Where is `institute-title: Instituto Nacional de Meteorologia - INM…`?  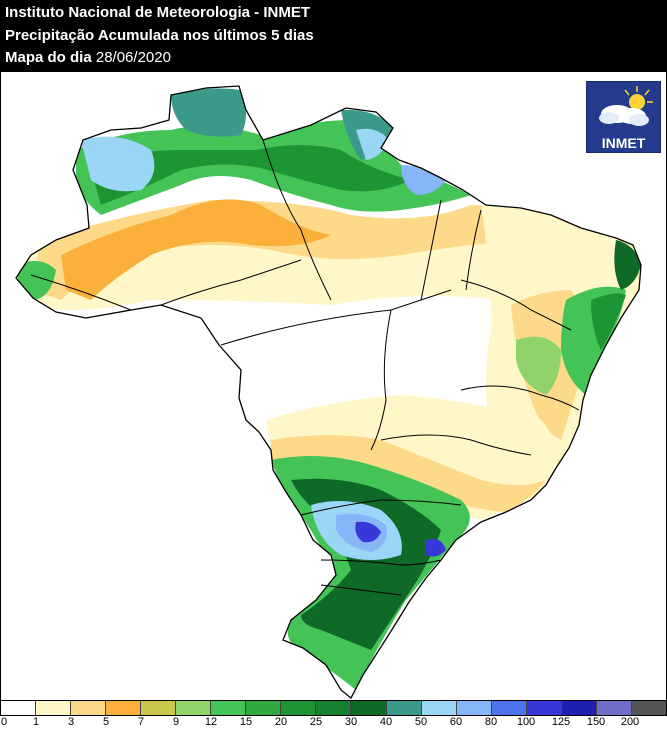 institute-title: Instituto Nacional de Meteorologia - INM… is located at coordinates (158, 12).